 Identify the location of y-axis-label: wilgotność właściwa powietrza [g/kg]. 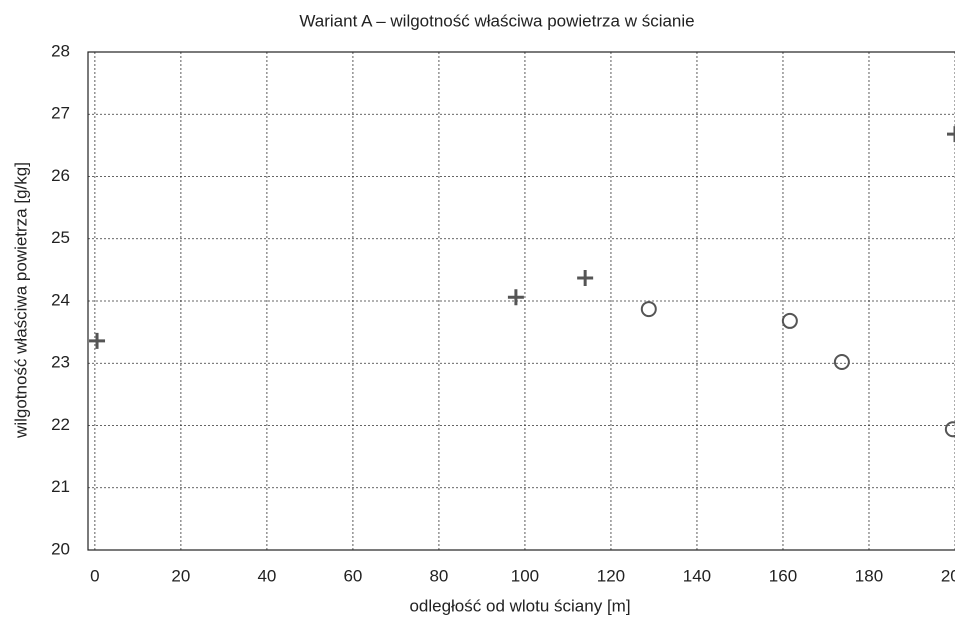
(20, 300).